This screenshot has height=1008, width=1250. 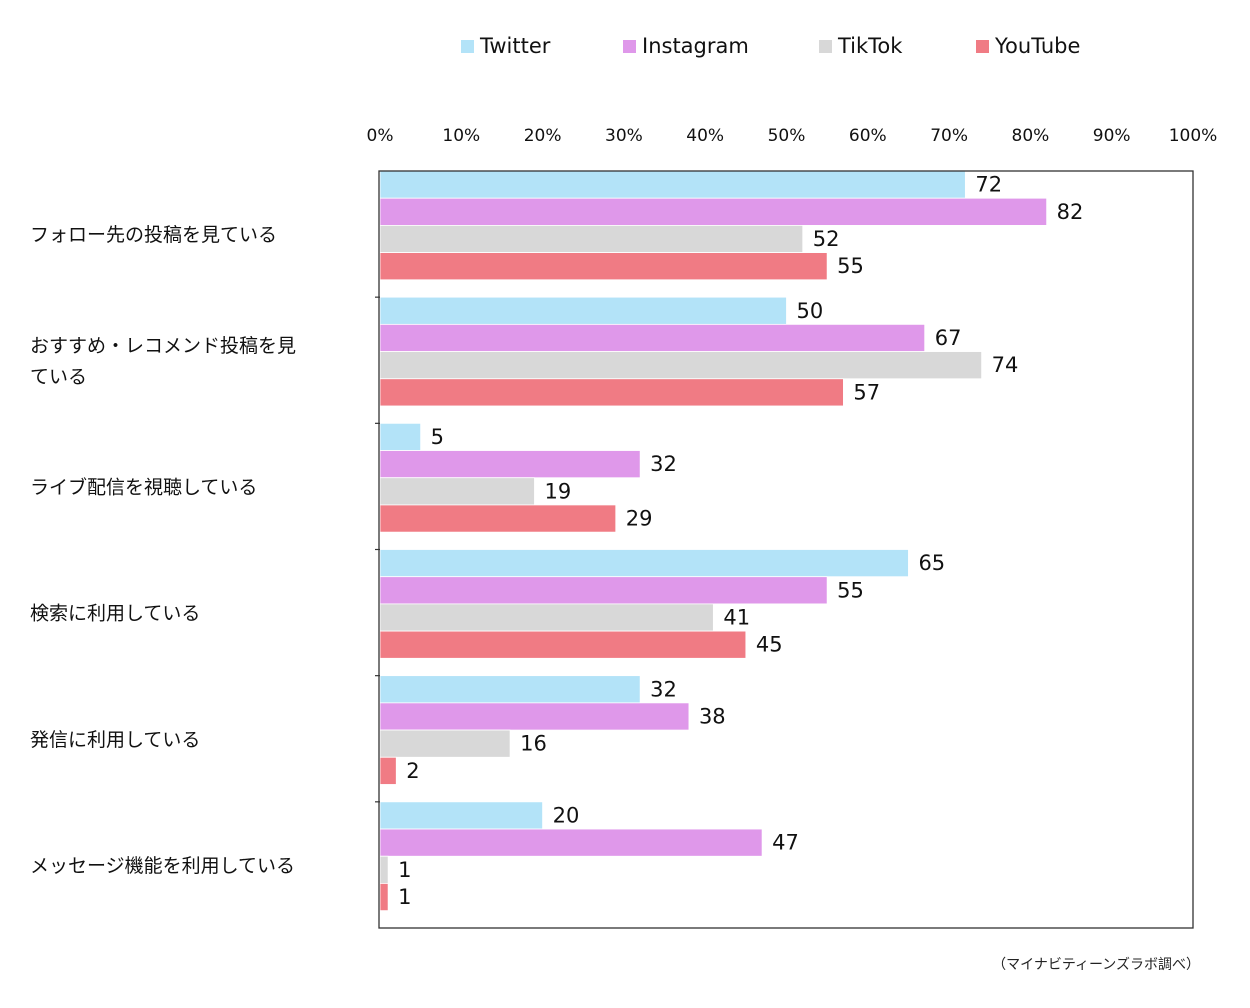 I want to click on legend-swatch-youtube, so click(x=982, y=46).